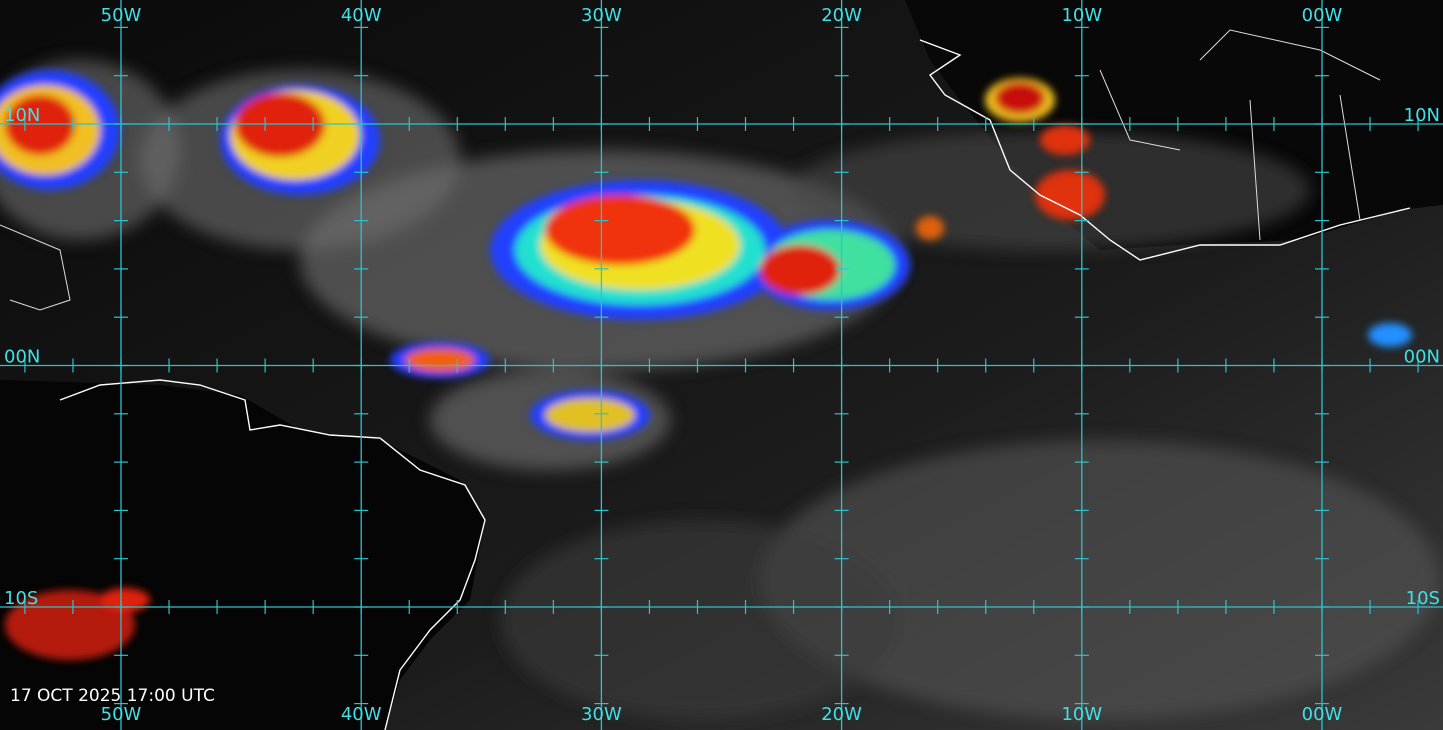 The image size is (1443, 730). Describe the element at coordinates (21, 598) in the screenshot. I see `lat-label-left: 10S` at that location.